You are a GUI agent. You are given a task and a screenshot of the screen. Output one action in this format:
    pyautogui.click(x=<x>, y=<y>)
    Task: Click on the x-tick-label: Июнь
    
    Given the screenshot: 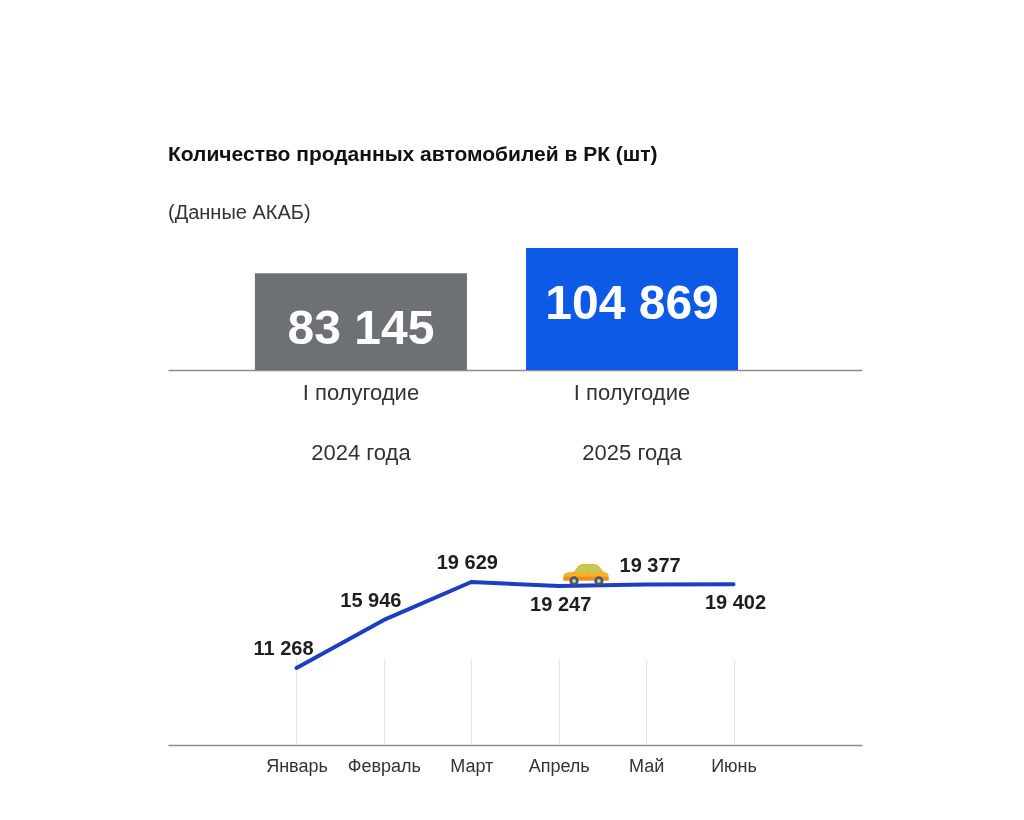 What is the action you would take?
    pyautogui.click(x=734, y=765)
    